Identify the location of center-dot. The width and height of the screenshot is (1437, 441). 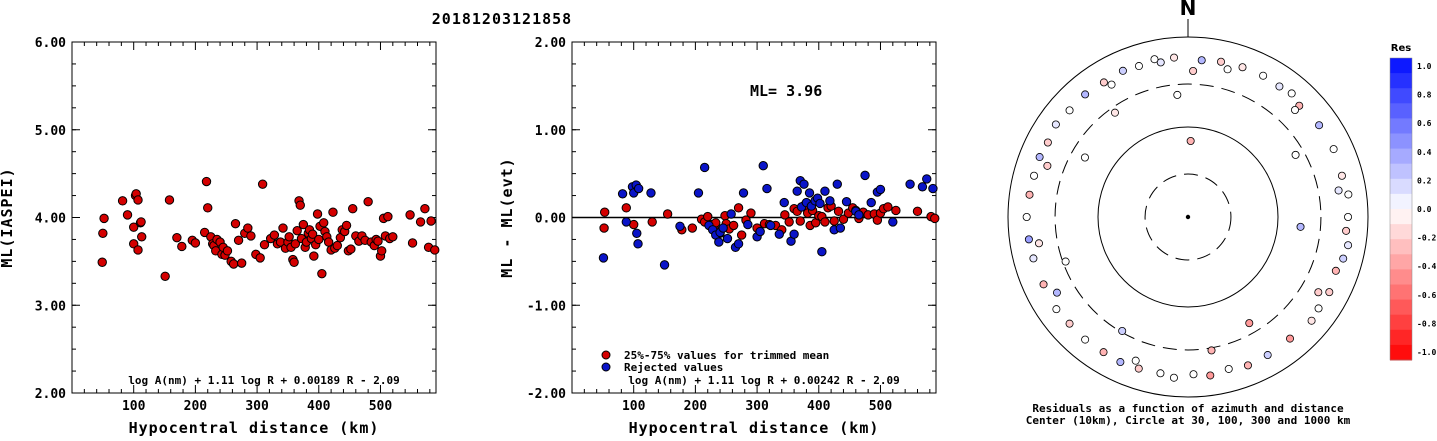
(1188, 217).